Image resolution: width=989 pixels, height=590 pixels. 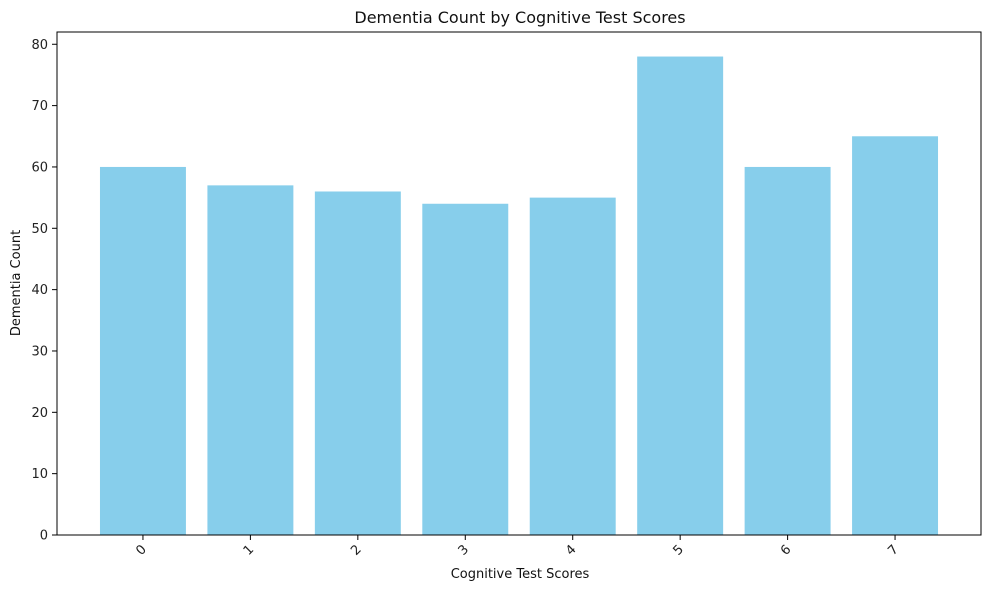 I want to click on y-tick-label-60: 60, so click(x=39, y=167).